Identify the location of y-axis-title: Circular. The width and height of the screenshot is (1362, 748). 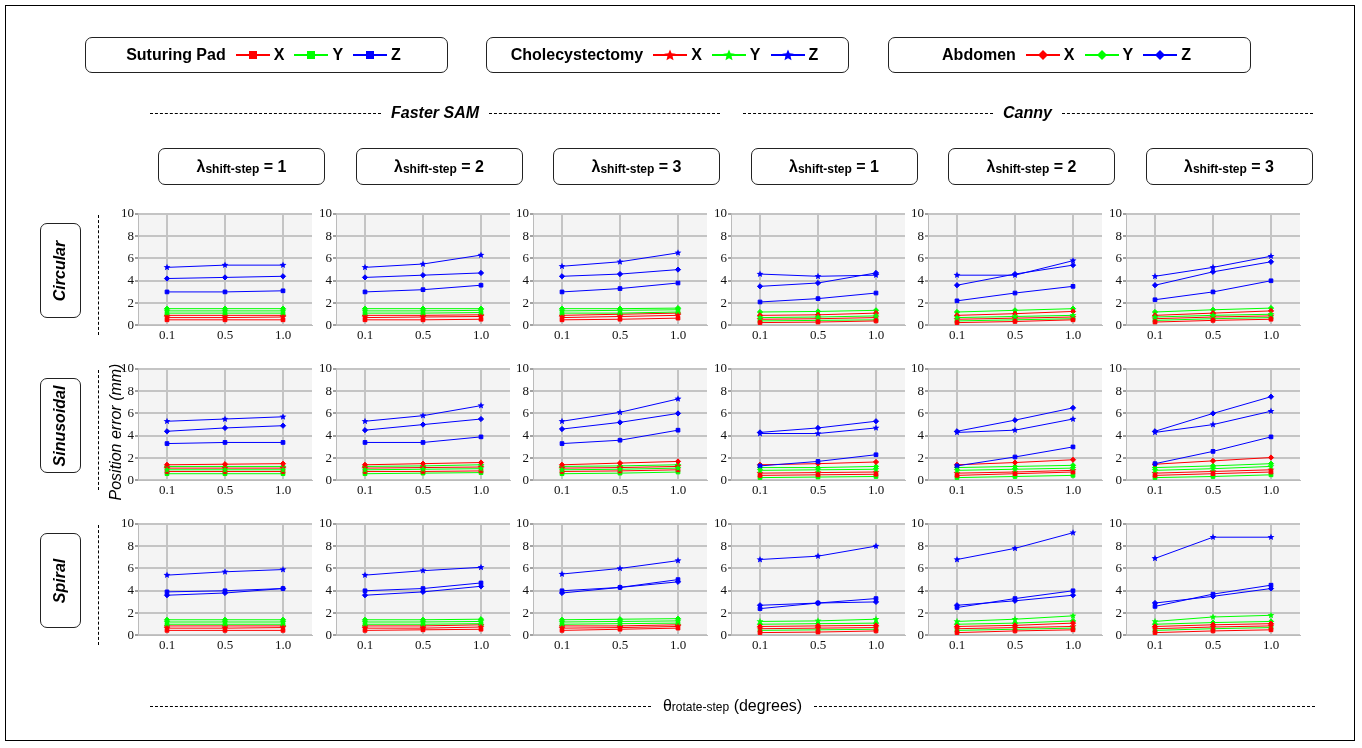
(60, 270).